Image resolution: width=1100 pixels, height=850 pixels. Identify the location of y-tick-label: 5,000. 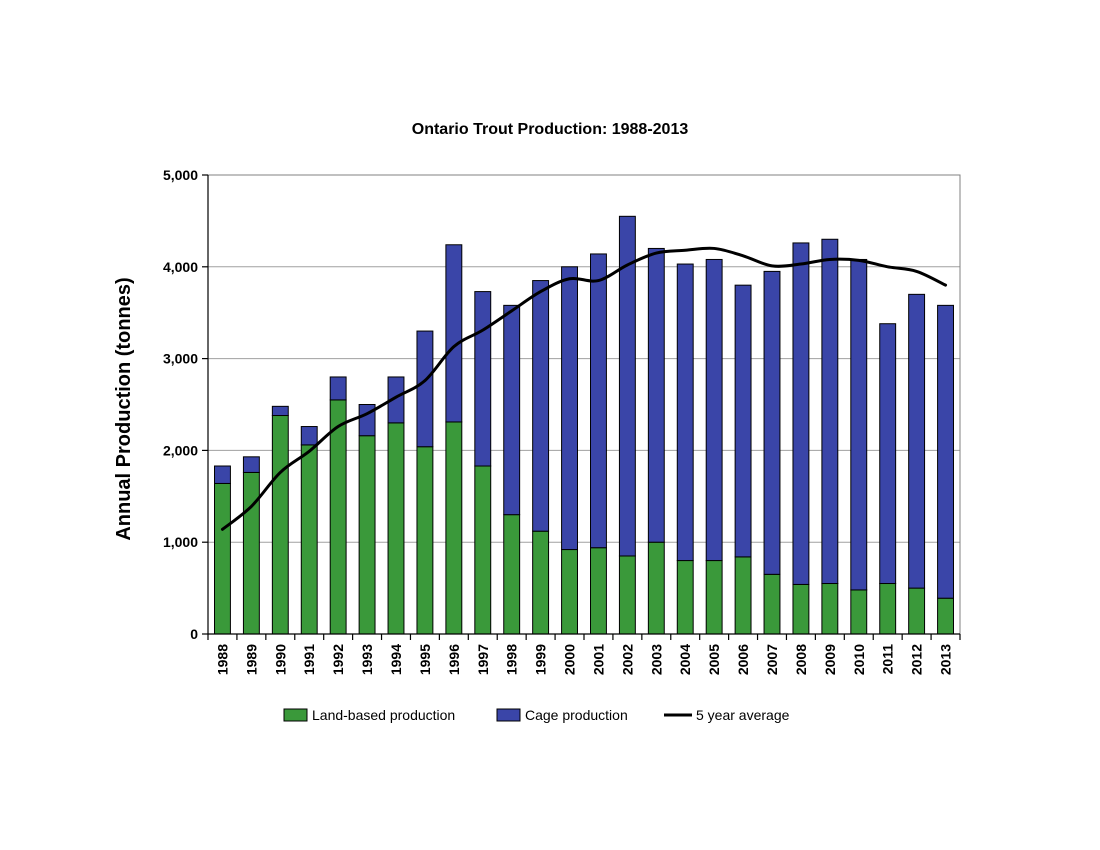
(180, 175).